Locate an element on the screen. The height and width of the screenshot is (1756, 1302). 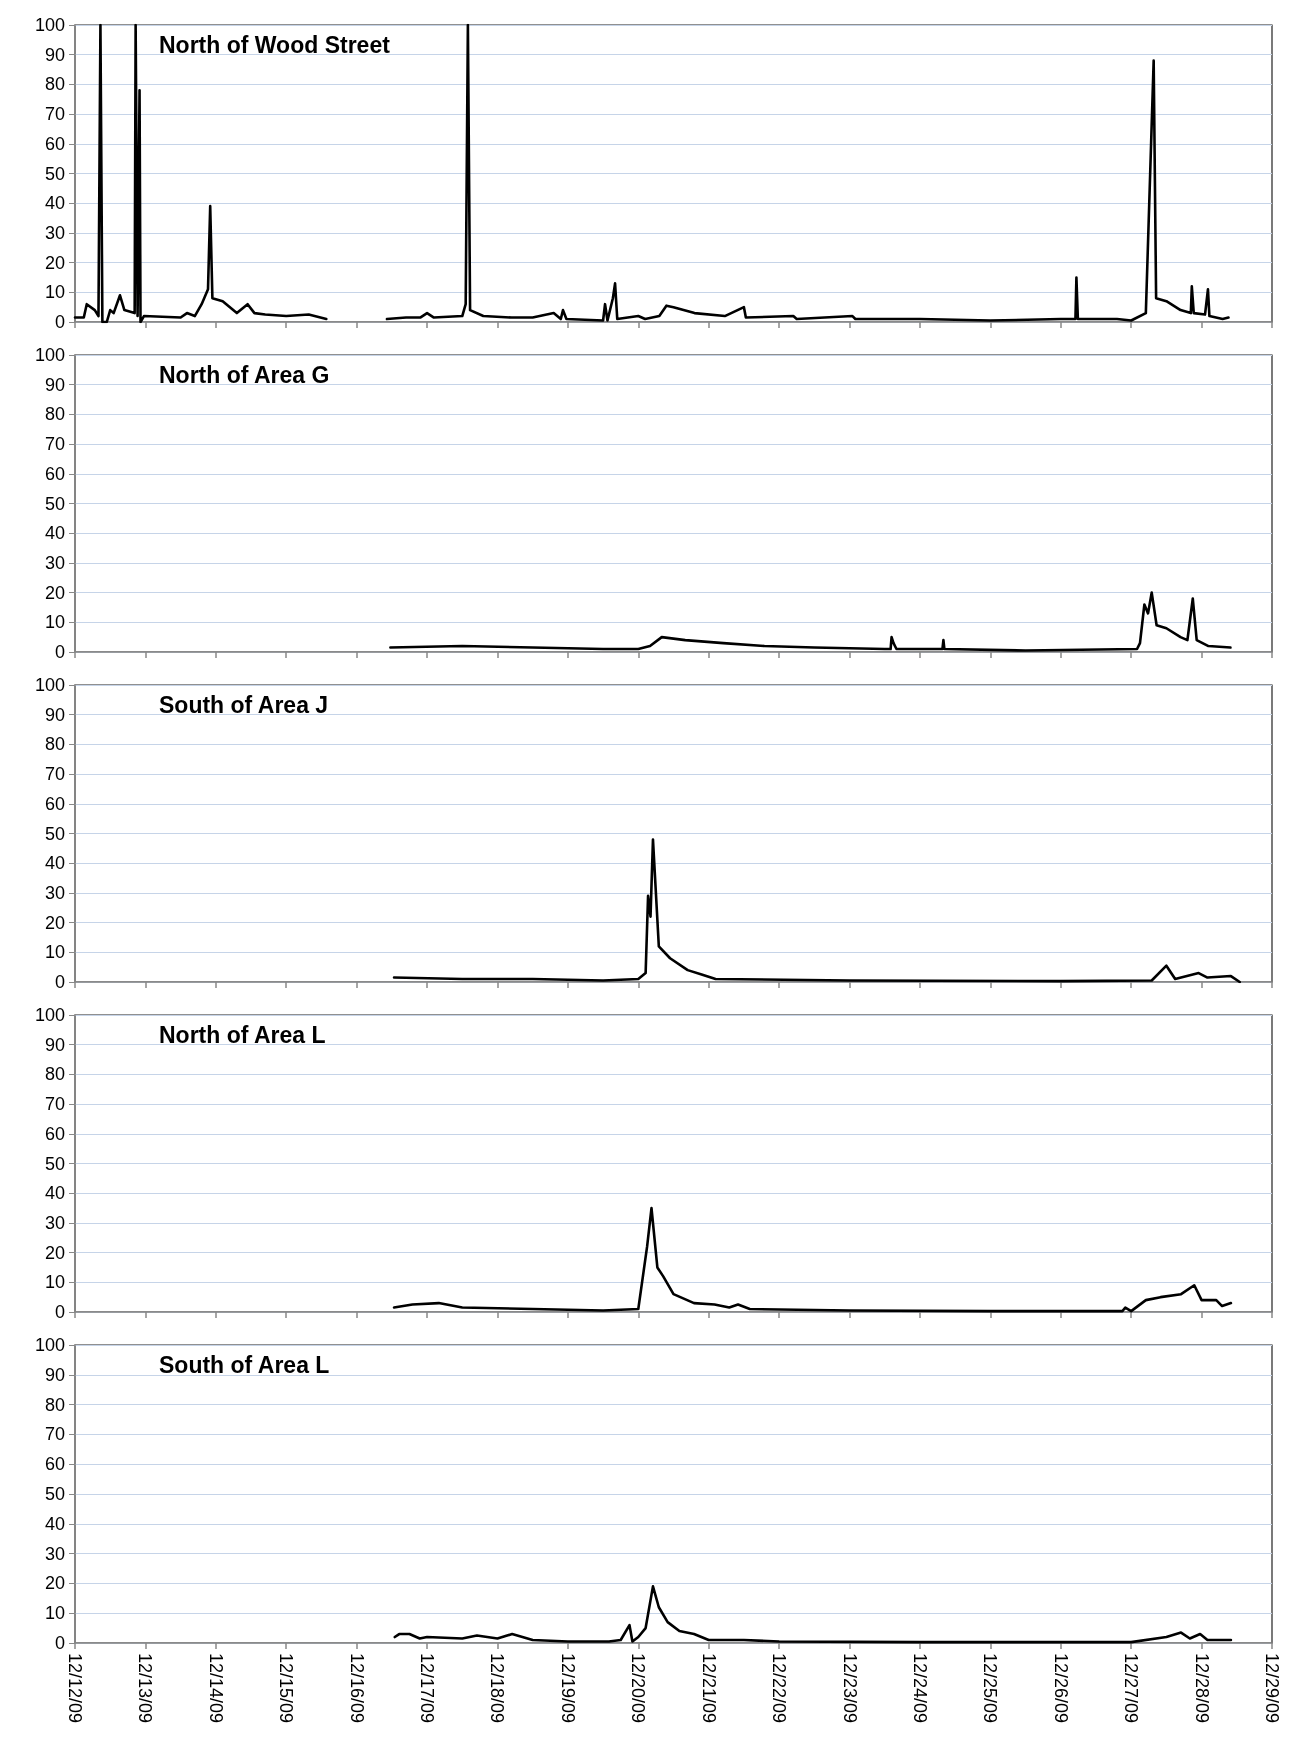
chart-title: South of Area L is located at coordinates (244, 1364).